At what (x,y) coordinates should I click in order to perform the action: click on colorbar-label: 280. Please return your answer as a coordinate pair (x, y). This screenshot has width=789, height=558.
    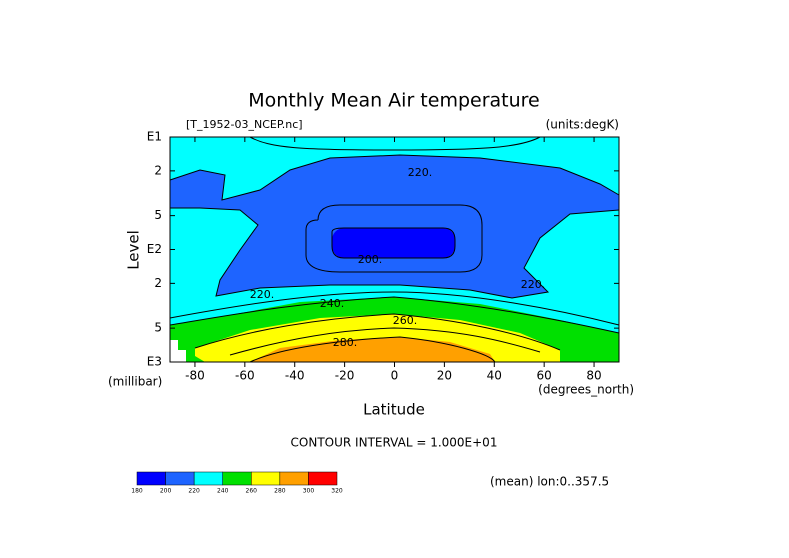
    Looking at the image, I should click on (280, 491).